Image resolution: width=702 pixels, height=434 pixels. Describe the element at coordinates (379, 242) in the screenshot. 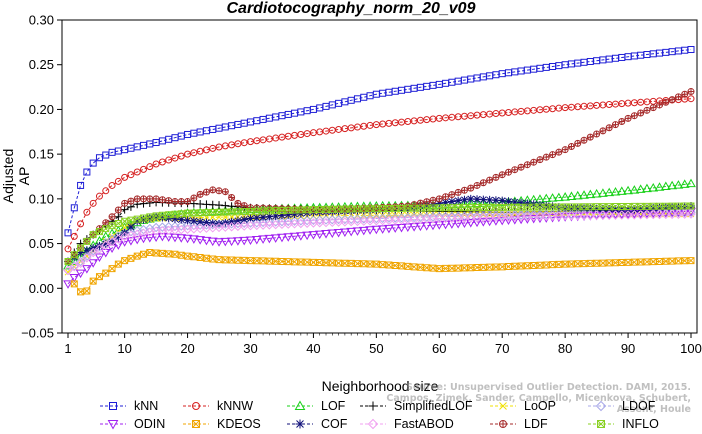

I see `series-line-fastabod` at that location.